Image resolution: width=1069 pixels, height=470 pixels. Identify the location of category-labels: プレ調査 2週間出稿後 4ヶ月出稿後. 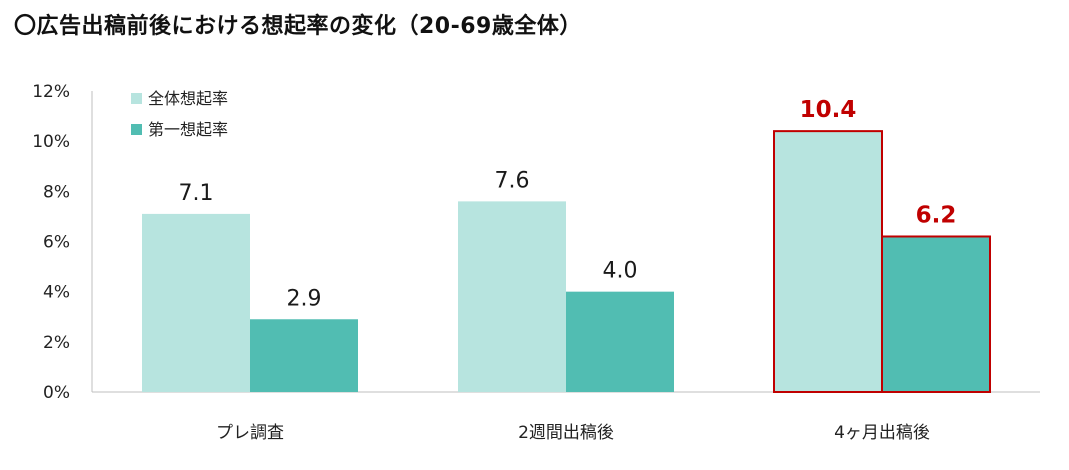
(573, 433).